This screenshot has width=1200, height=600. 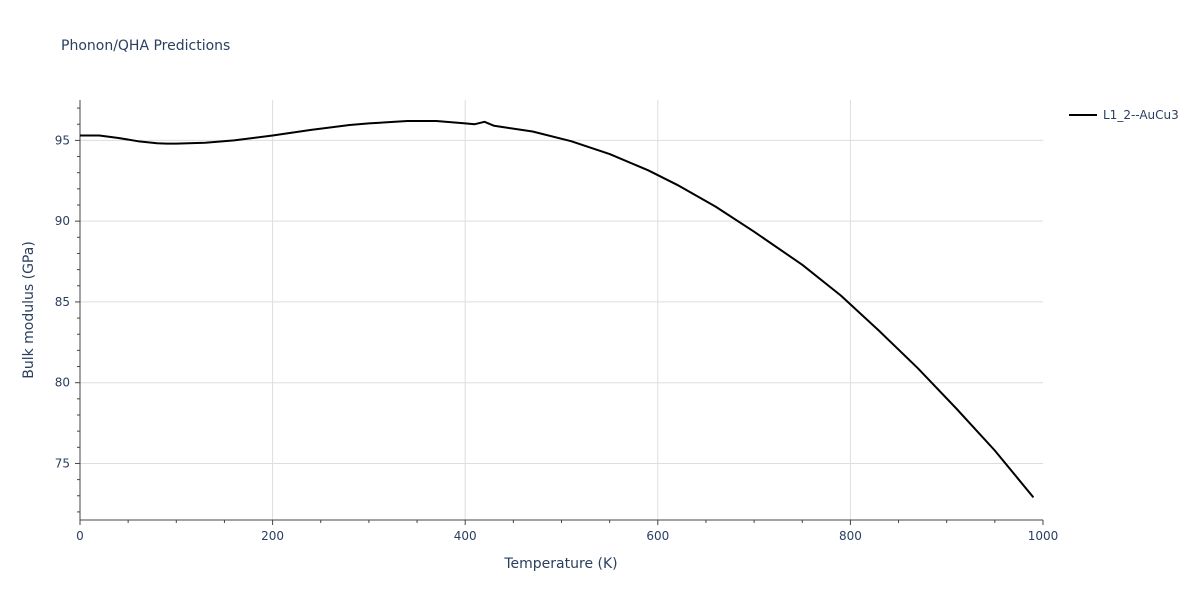 I want to click on y-tick-label: 75, so click(x=62, y=463).